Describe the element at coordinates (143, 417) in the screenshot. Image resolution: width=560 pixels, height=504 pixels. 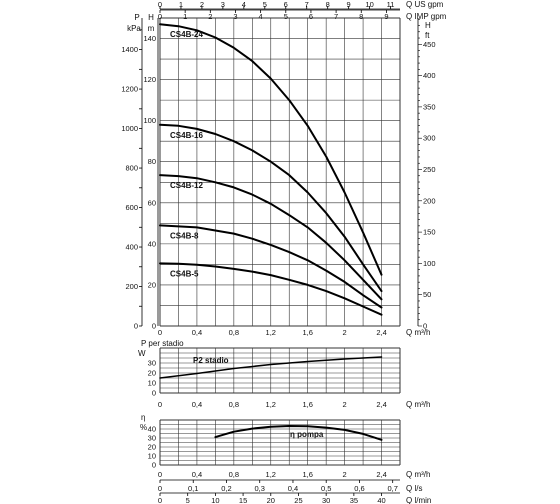
I see `efficiency-axis-title: η` at that location.